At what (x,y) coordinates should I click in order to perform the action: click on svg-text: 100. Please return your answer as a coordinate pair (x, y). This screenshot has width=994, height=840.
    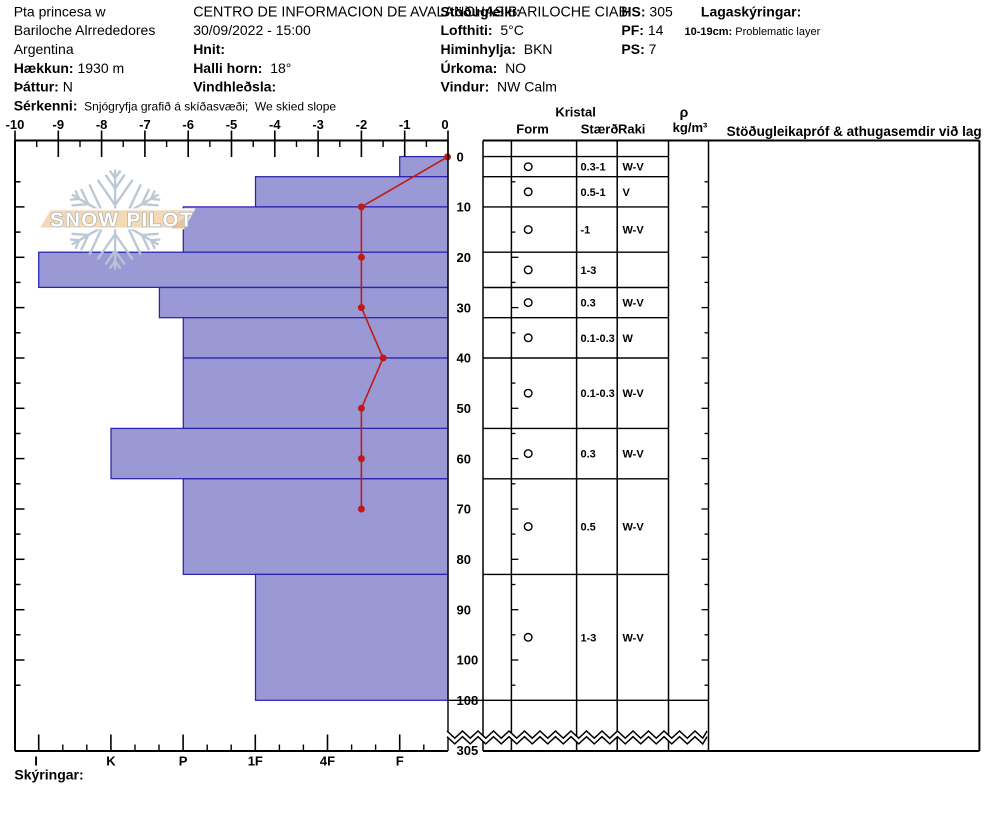
    Looking at the image, I should click on (468, 660).